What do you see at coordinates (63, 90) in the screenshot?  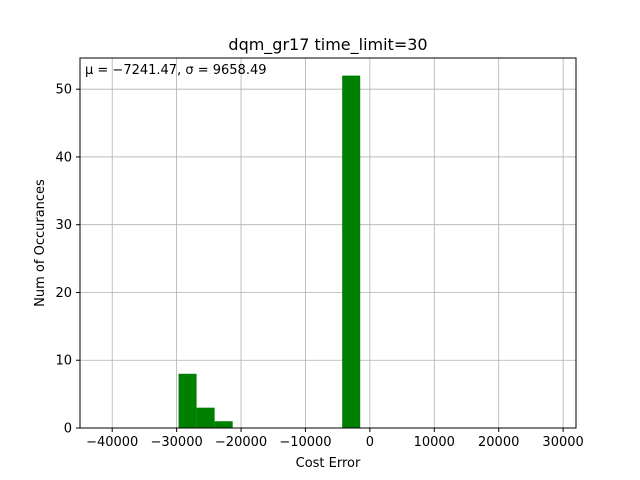 I see `y-tick-label: 50` at bounding box center [63, 90].